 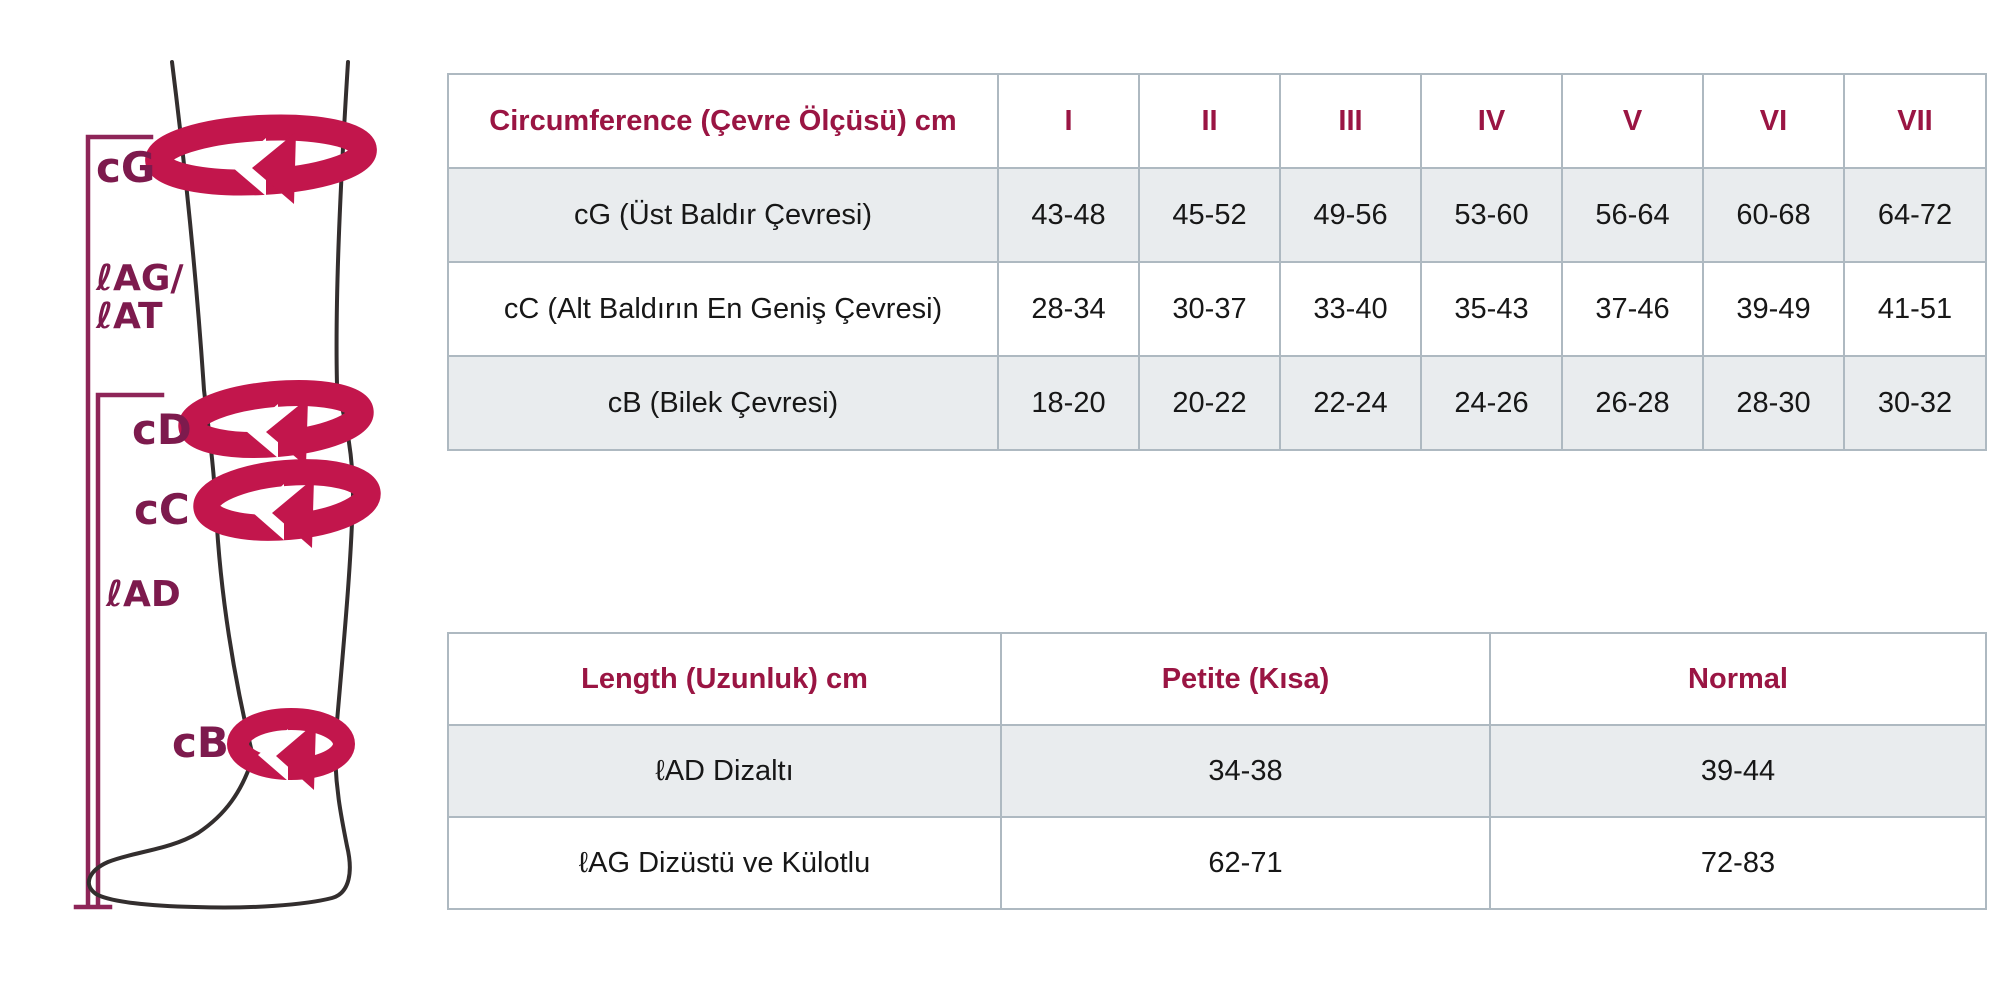 I want to click on label-cd: cD, so click(x=162, y=429).